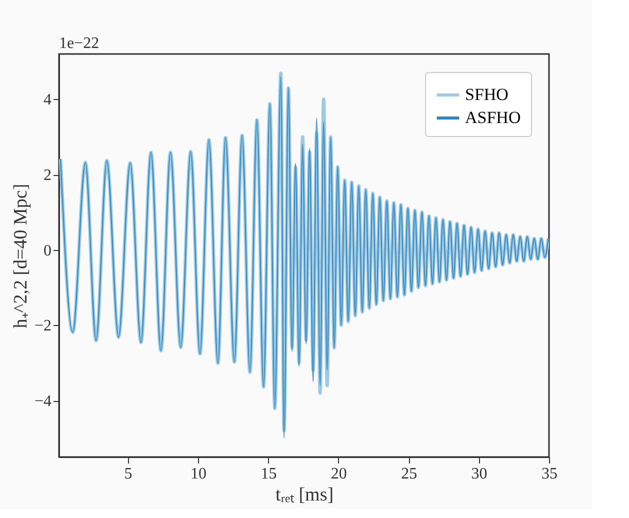 This screenshot has width=629, height=518. What do you see at coordinates (48, 175) in the screenshot?
I see `y-tick-label: 2` at bounding box center [48, 175].